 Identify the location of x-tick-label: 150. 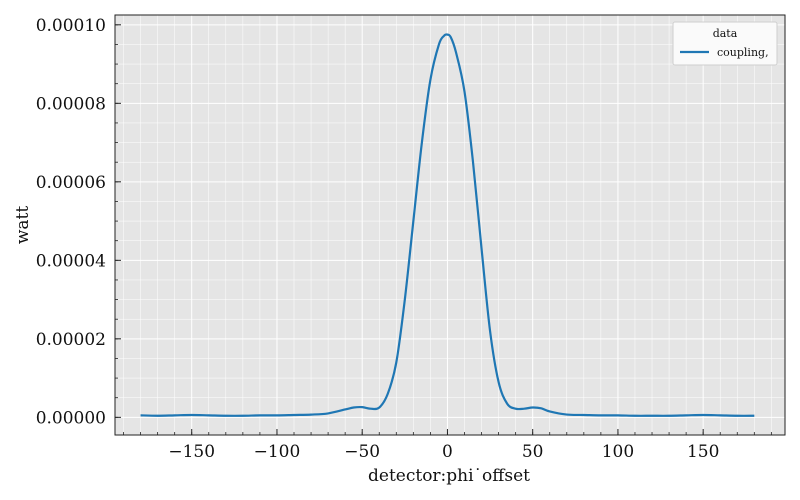
(703, 452).